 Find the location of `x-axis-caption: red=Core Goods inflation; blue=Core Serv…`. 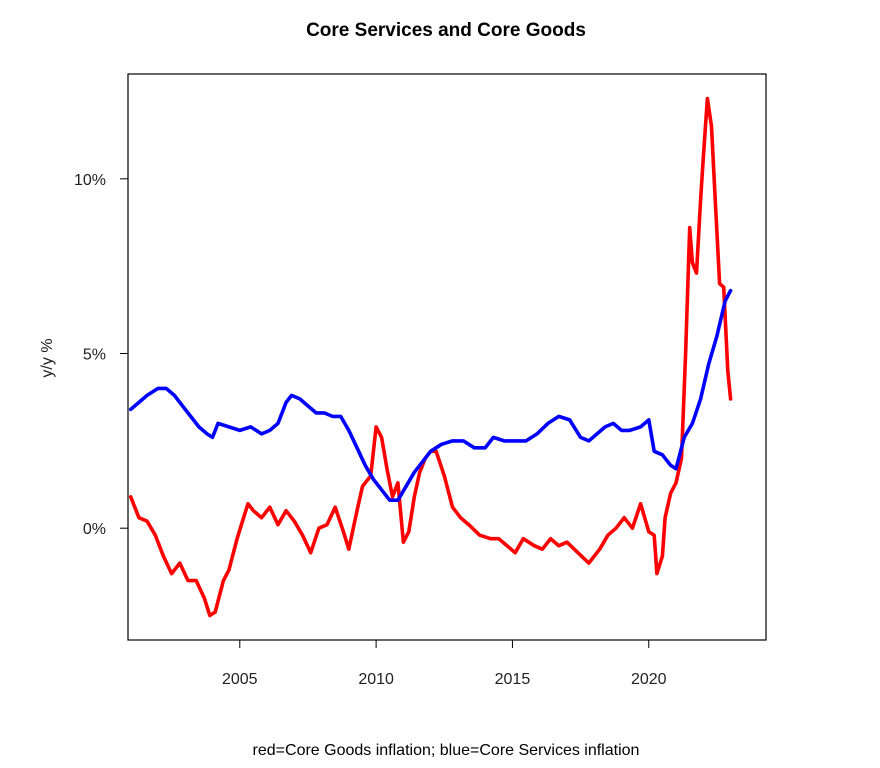

x-axis-caption: red=Core Goods inflation; blue=Core Serv… is located at coordinates (446, 750).